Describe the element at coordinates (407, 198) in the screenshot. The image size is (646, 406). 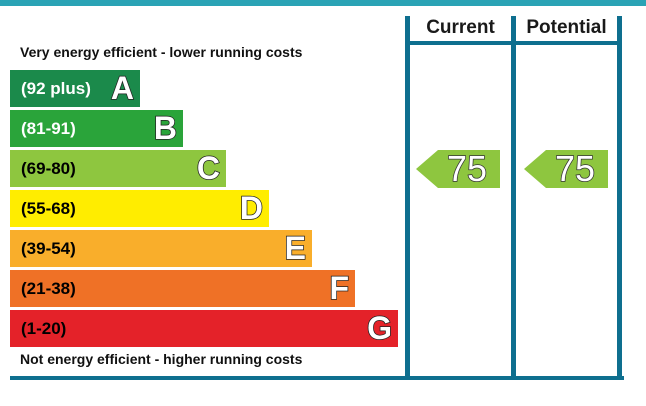
I see `column-divider-left` at that location.